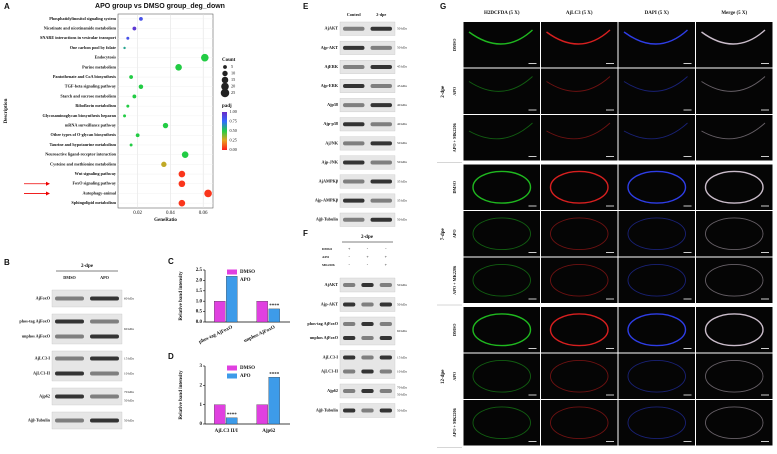  What do you see at coordinates (322, 323) in the screenshot?
I see `blot-label: phos-tag AjFoxO` at bounding box center [322, 323].